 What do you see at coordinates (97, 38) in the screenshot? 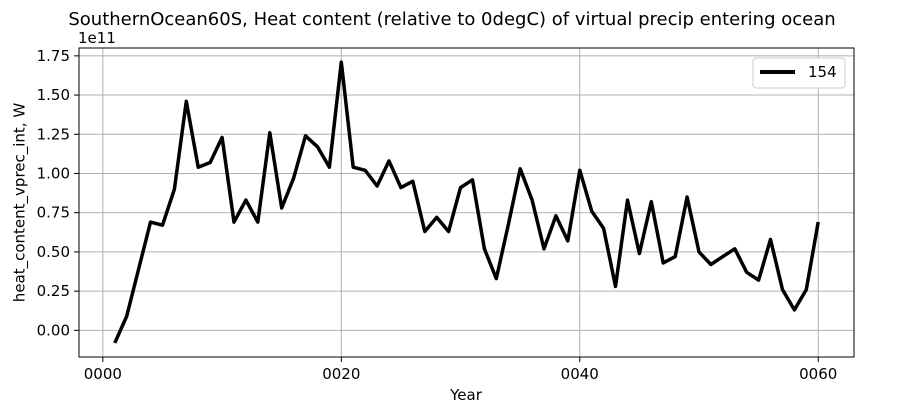
I see `y-axis-offset-label: 1e11` at bounding box center [97, 38].